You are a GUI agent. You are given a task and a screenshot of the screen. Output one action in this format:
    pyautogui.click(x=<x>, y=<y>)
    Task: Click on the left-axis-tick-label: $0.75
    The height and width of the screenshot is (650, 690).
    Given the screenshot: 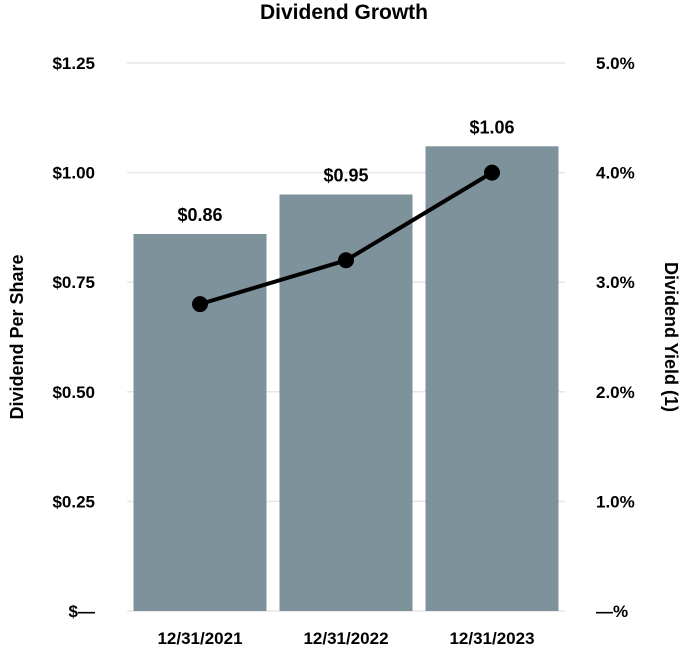 What is the action you would take?
    pyautogui.click(x=73, y=282)
    